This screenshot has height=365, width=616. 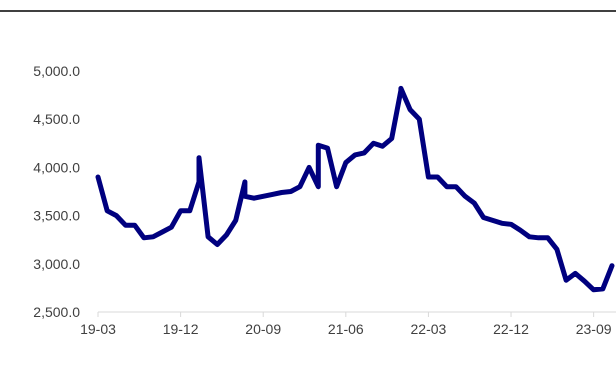 What do you see at coordinates (98, 329) in the screenshot?
I see `x-tick-label: 19-03` at bounding box center [98, 329].